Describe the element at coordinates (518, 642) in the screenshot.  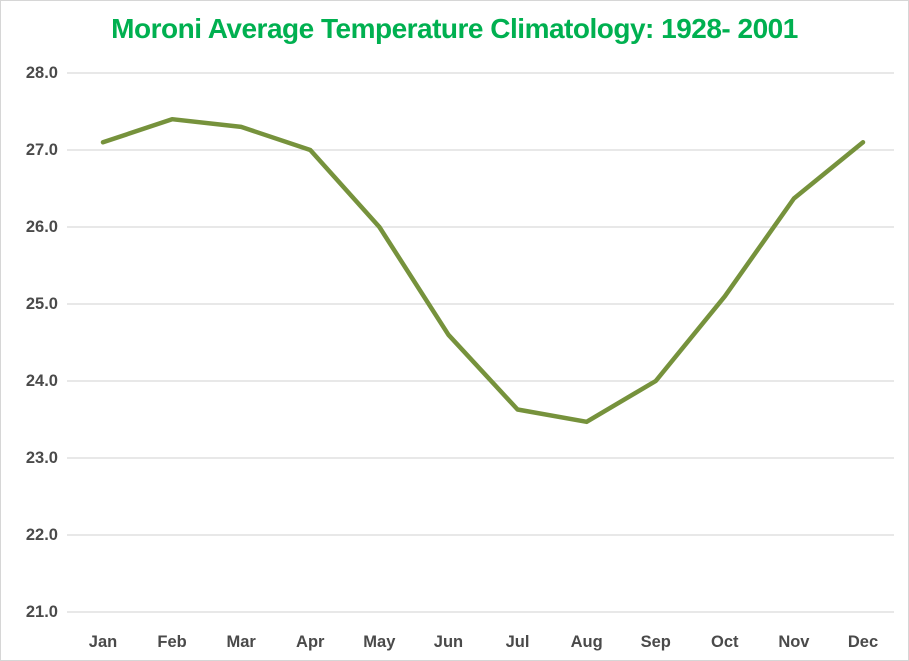
I see `x-axis-tick-label: Jul` at that location.